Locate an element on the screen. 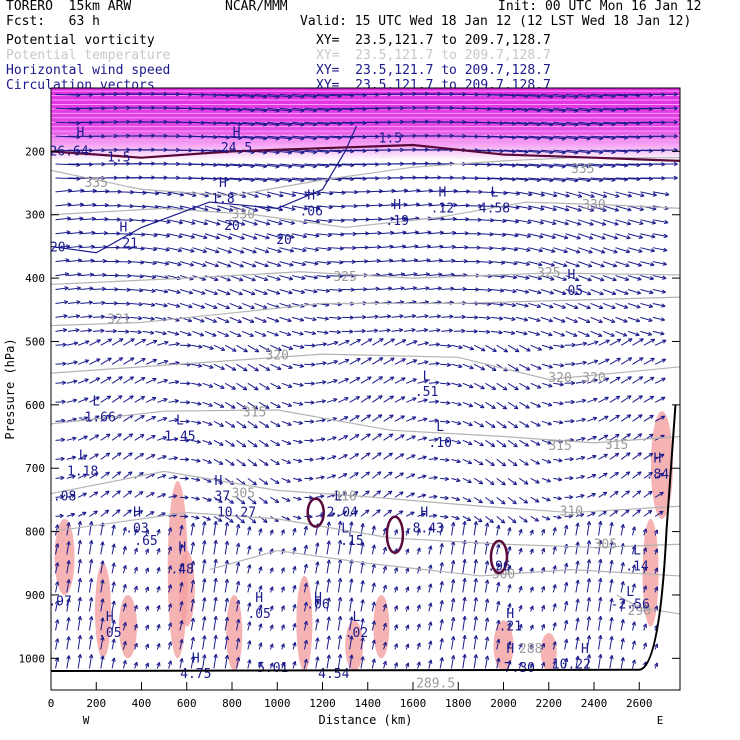 Image resolution: width=740 pixels, height=740 pixels. x-tick-label: 1400 is located at coordinates (368, 703).